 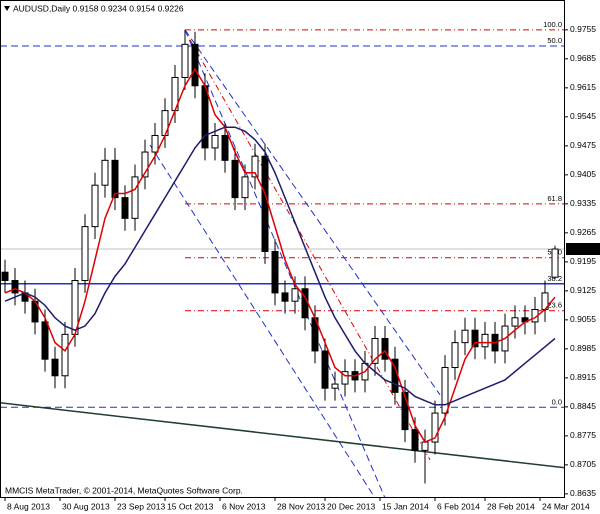 What do you see at coordinates (583, 145) in the screenshot?
I see `y-tick-label: 0.9475` at bounding box center [583, 145].